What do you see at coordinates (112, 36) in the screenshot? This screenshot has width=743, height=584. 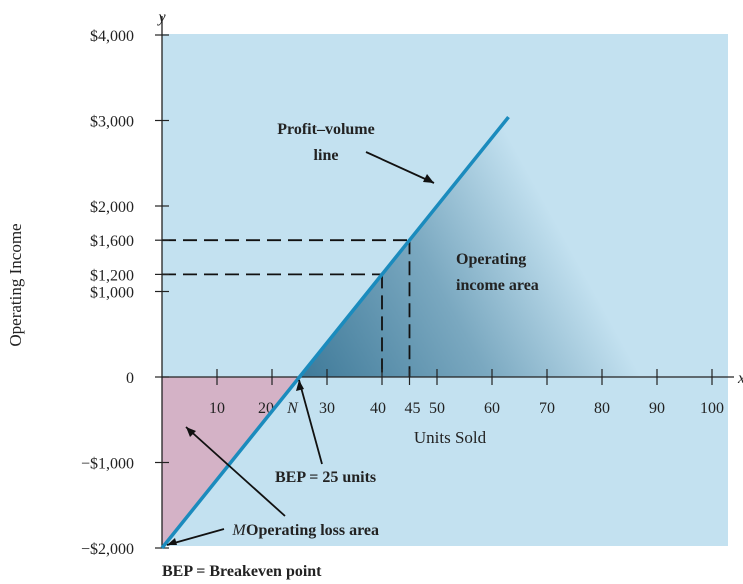 I see `y-tick-label-0: $4,000` at bounding box center [112, 36].